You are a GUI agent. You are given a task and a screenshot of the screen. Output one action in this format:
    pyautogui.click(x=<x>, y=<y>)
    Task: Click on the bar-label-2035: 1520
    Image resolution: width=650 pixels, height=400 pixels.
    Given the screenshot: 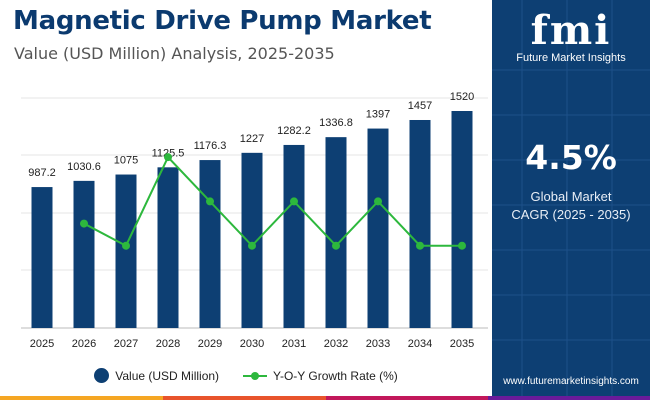 What is the action you would take?
    pyautogui.click(x=462, y=97)
    